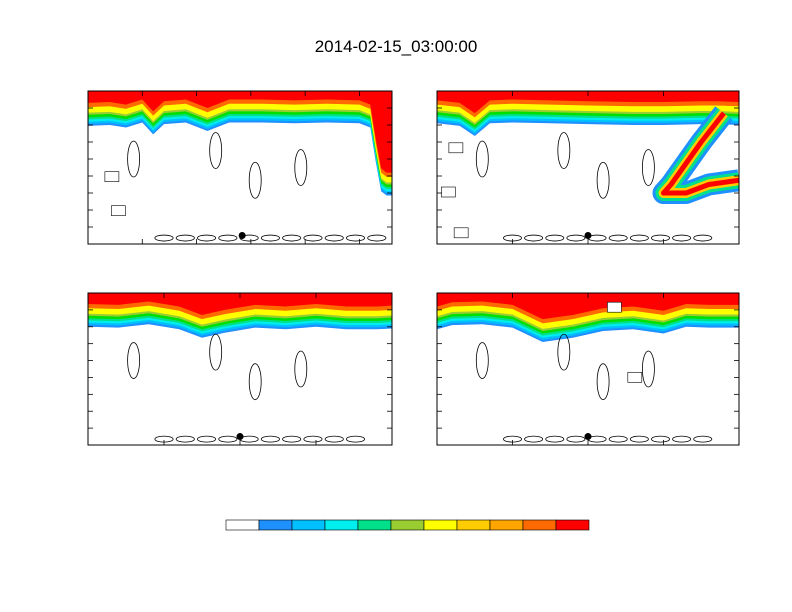 The height and width of the screenshot is (612, 792). I want to click on colorbar, so click(407, 525).